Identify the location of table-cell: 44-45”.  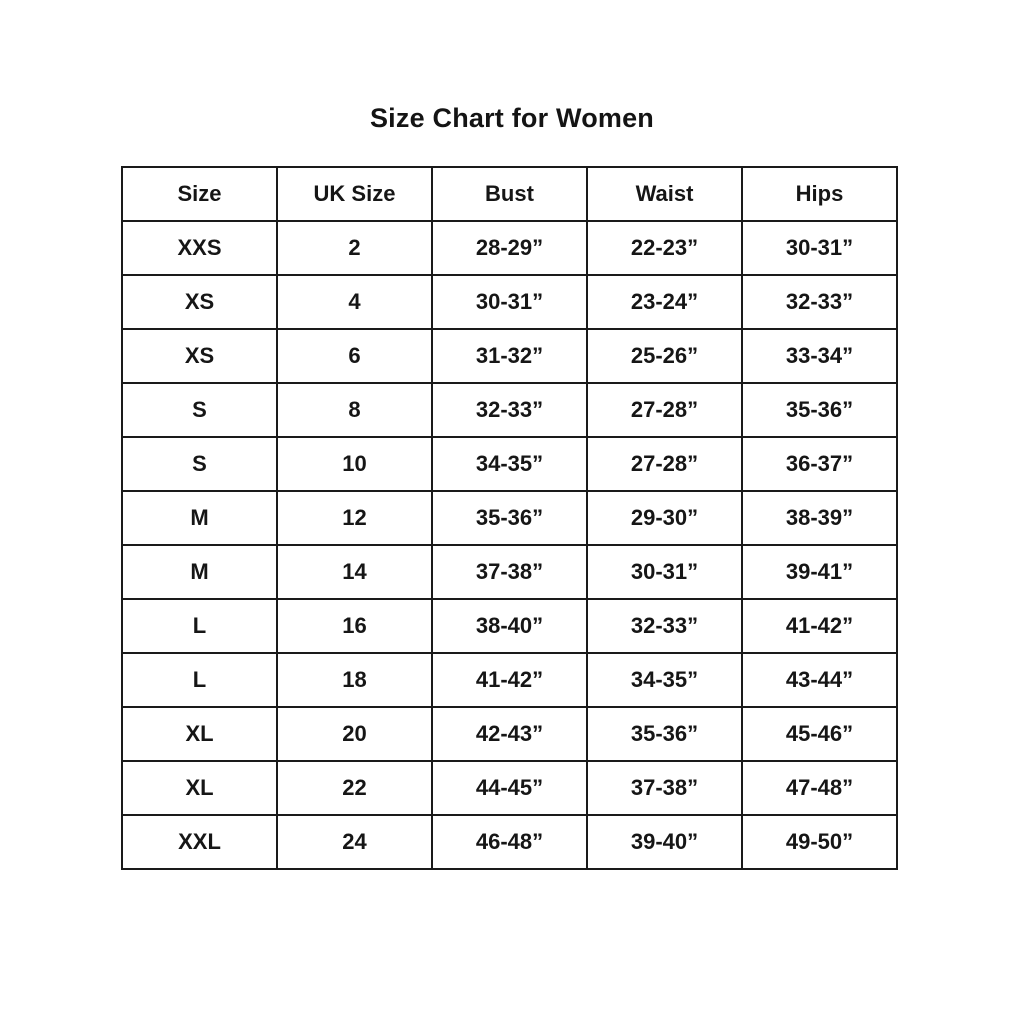
(509, 788).